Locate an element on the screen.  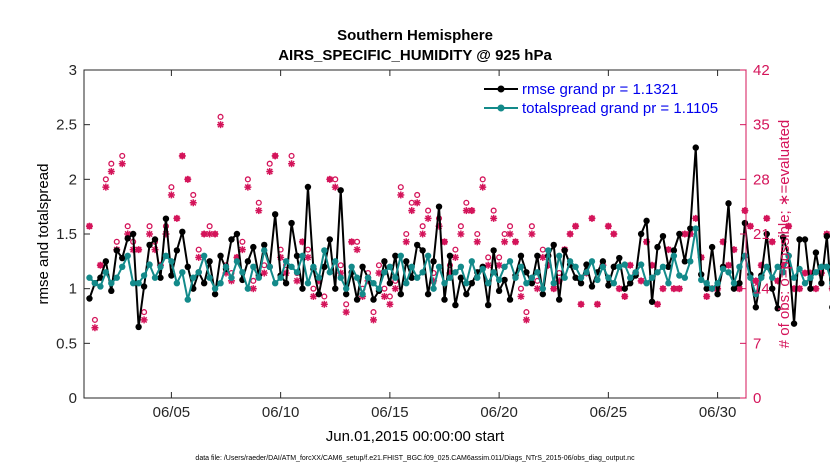
y-axis-label: rmse and totalspread is located at coordinates (43, 234).